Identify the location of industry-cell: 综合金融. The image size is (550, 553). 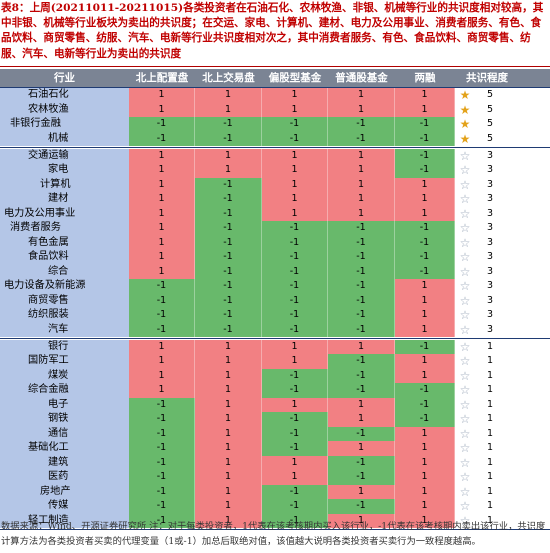
(64, 390).